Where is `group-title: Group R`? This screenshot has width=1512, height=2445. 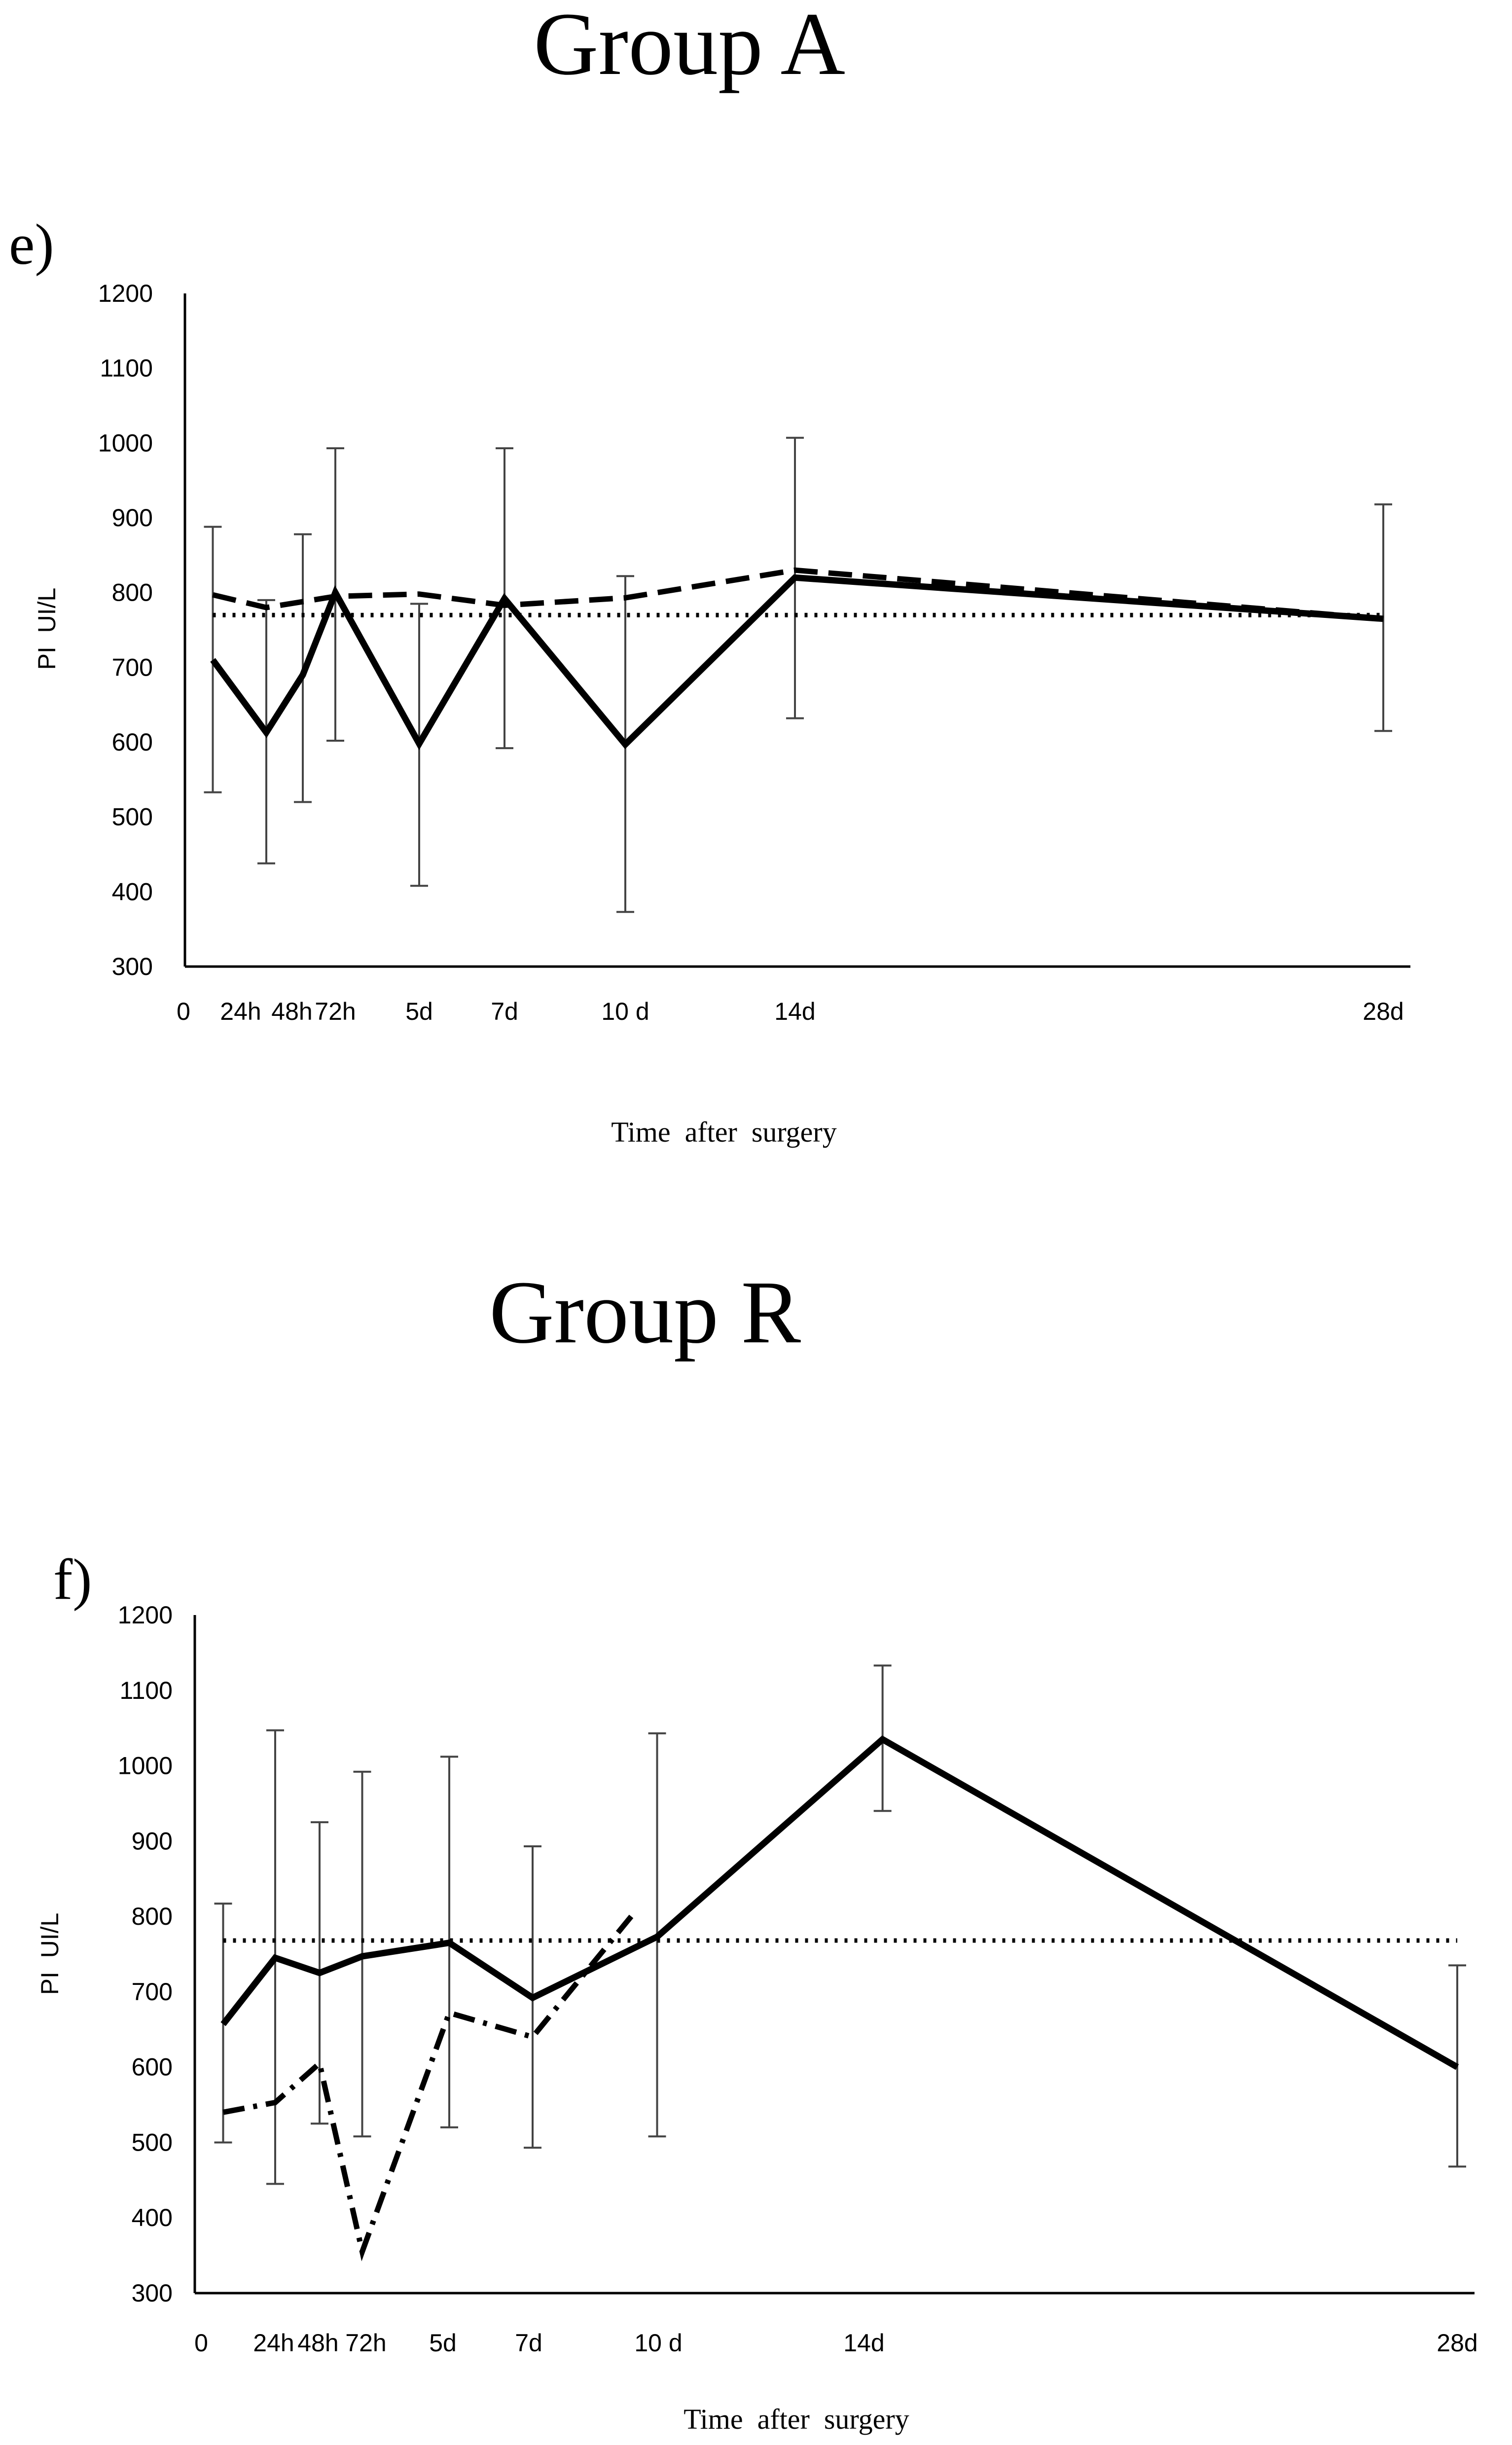 group-title: Group R is located at coordinates (645, 1312).